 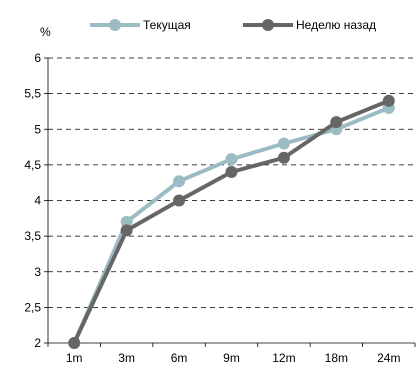 I want to click on y-tick-label: 4, so click(x=37, y=201).